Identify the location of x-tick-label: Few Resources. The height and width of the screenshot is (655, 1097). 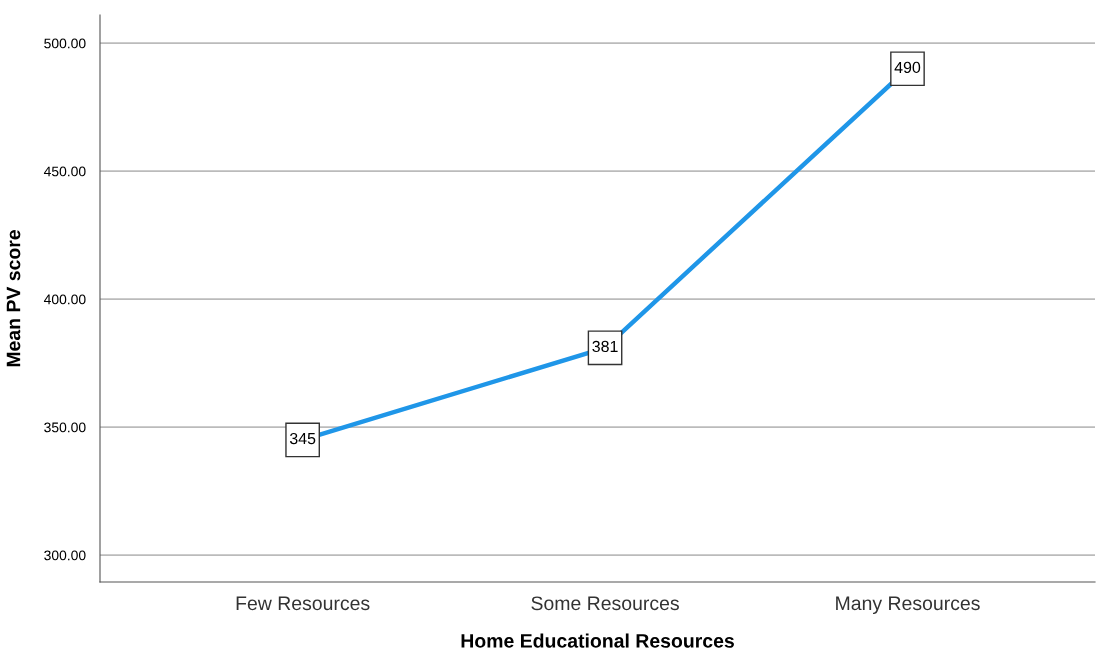
(303, 603).